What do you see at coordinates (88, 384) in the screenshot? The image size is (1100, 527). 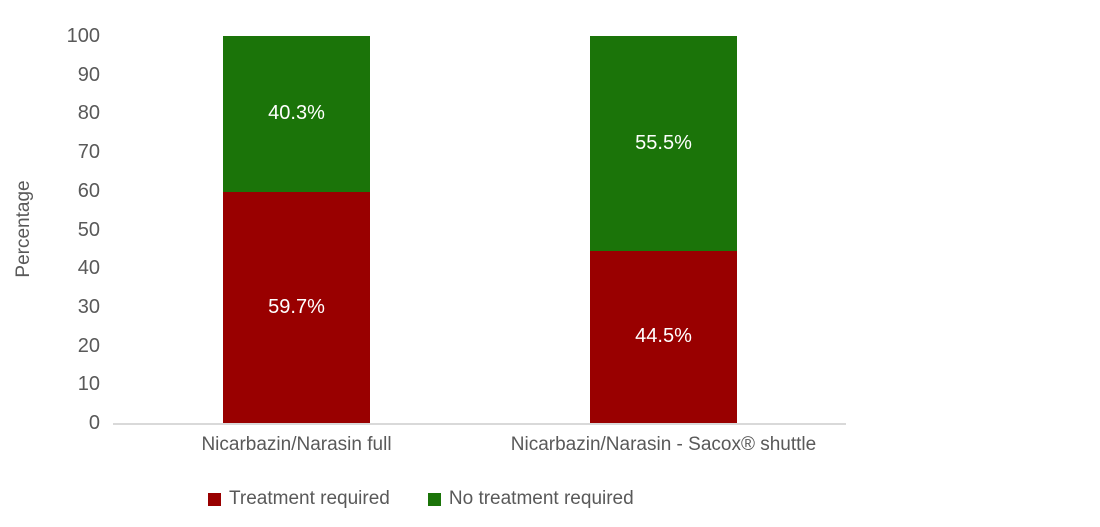 I see `y-tick-label: 10` at bounding box center [88, 384].